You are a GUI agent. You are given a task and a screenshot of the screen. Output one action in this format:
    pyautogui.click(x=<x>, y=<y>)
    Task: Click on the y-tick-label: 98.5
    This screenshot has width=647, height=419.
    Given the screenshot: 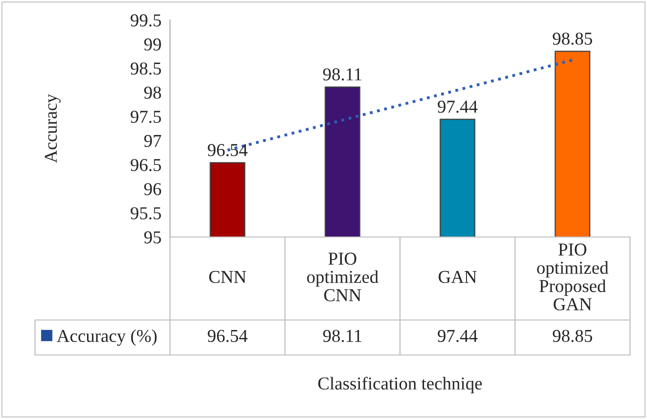 What is the action you would take?
    pyautogui.click(x=145, y=68)
    